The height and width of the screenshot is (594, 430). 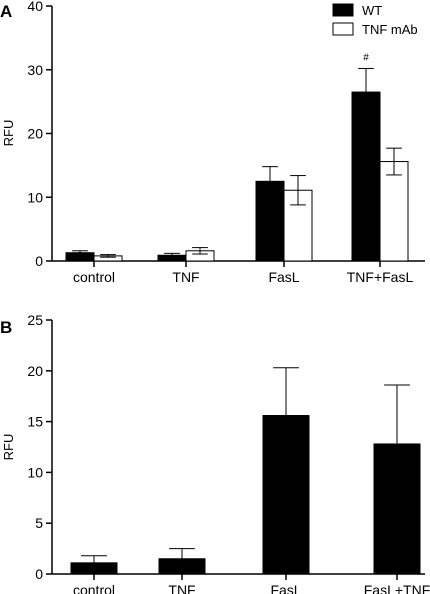 I want to click on panel-b-bar-series-control, so click(x=94, y=568).